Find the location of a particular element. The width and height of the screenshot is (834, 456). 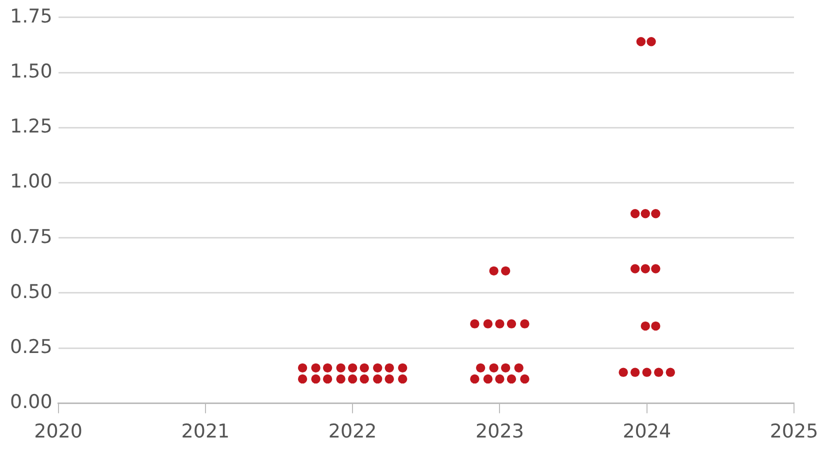

x-tick-label: 2024 is located at coordinates (647, 431).